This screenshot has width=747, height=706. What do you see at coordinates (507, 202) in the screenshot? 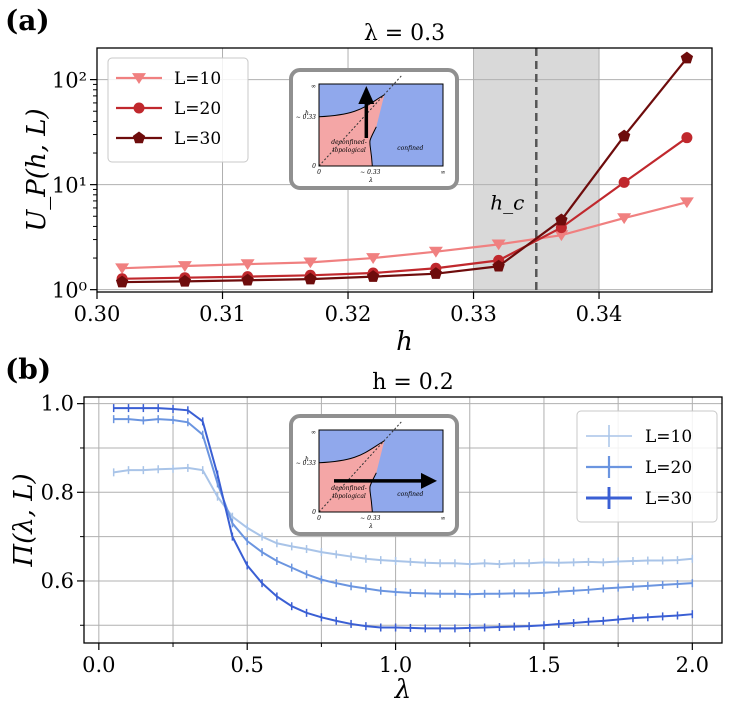
I see `critical-label: h_c` at bounding box center [507, 202].